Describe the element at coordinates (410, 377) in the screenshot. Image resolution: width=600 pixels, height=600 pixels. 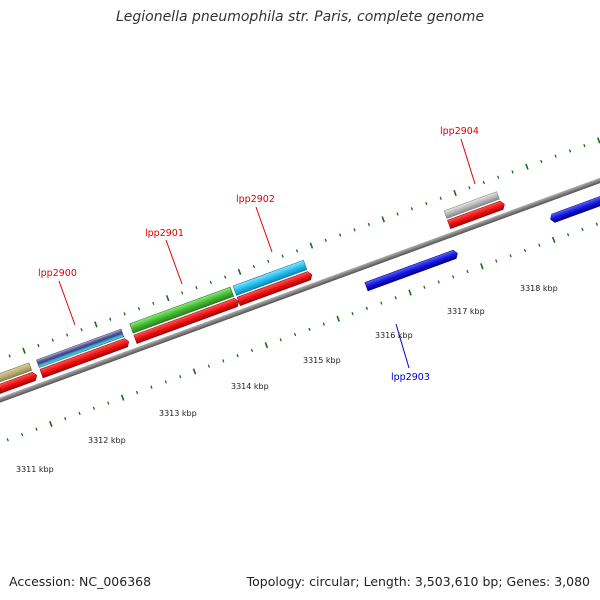
I see `gene-label-lpp2903: lpp2903` at that location.